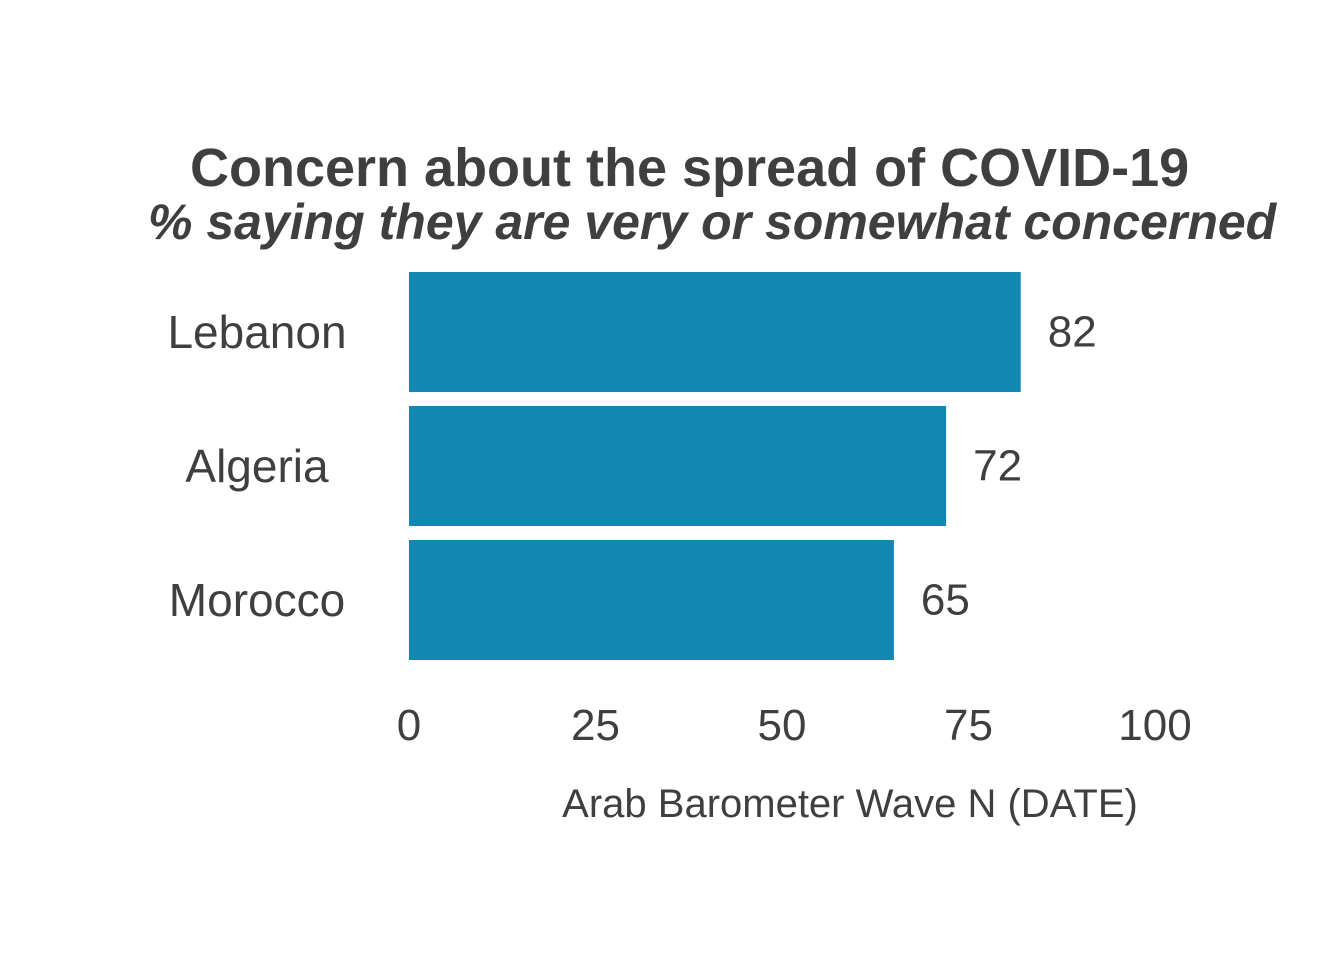 The height and width of the screenshot is (960, 1344). Describe the element at coordinates (256, 332) in the screenshot. I see `category-label-lebanon: Lebanon` at that location.